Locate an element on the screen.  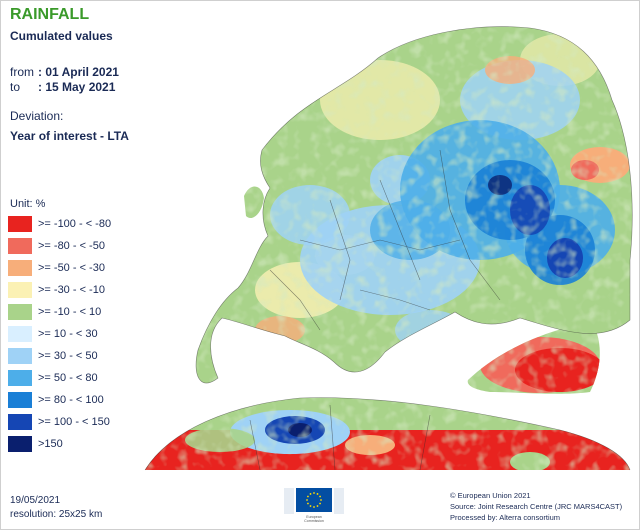
deviation-label: Deviation: is located at coordinates (37, 116).